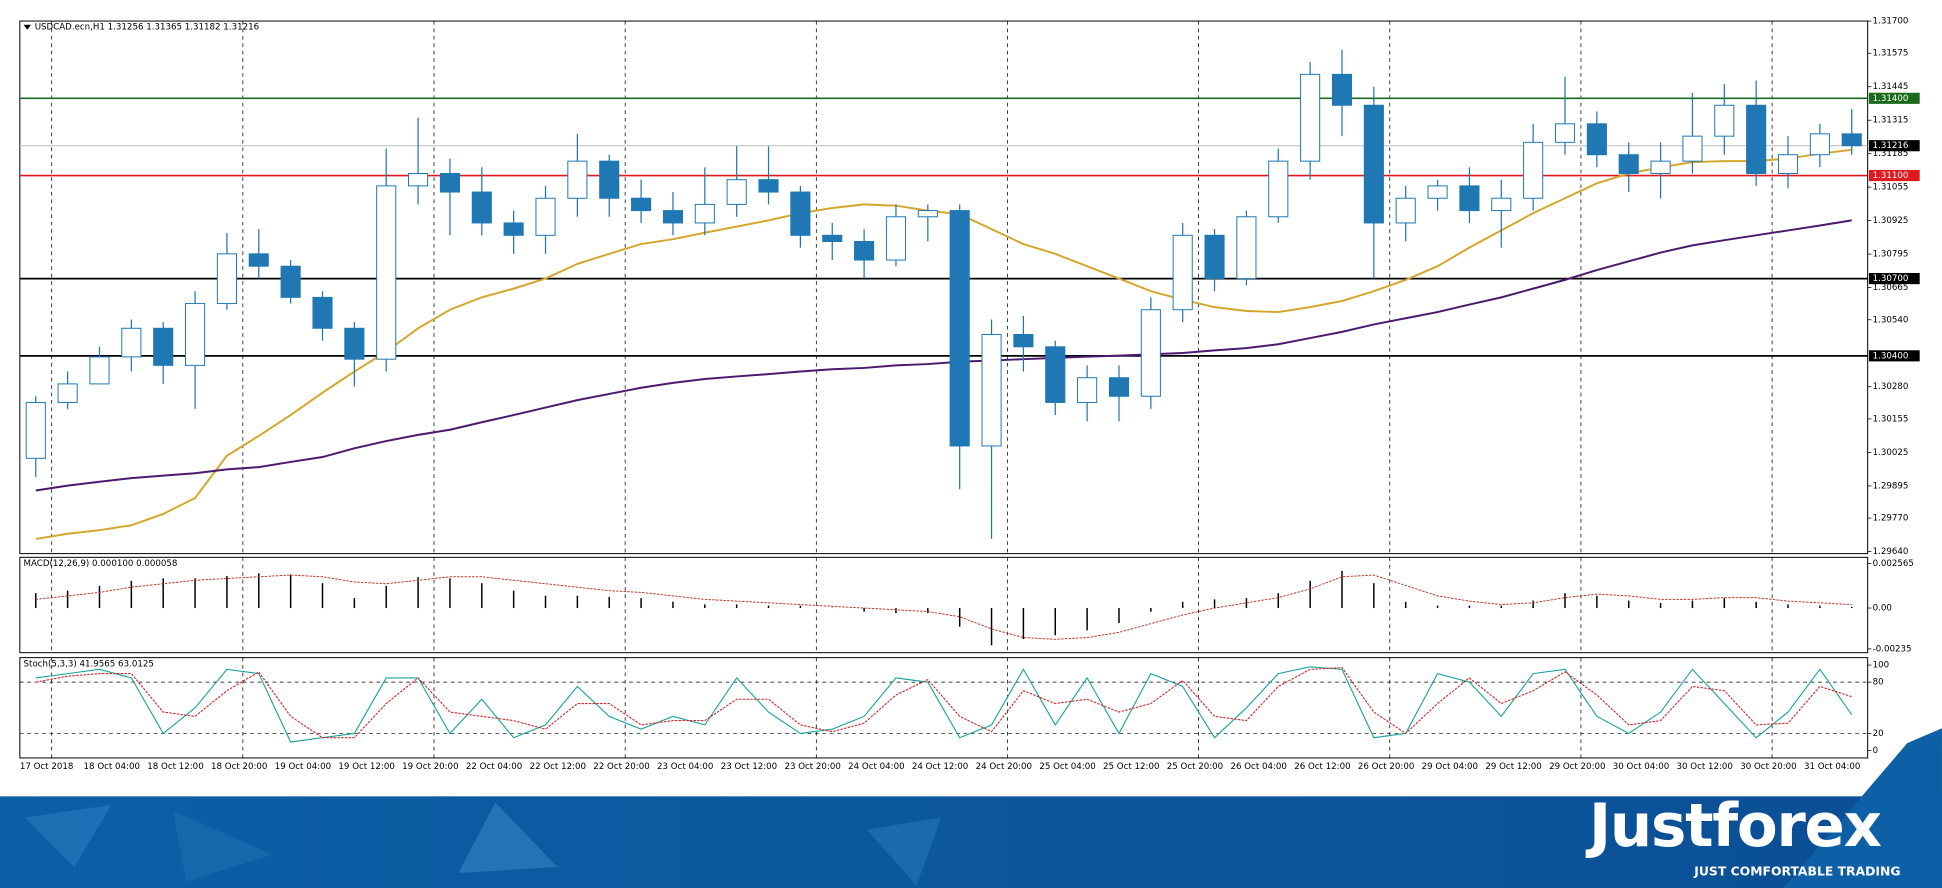 Image resolution: width=1942 pixels, height=888 pixels. Describe the element at coordinates (1322, 767) in the screenshot. I see `x-tick-label: 26 Oct 12:00` at that location.